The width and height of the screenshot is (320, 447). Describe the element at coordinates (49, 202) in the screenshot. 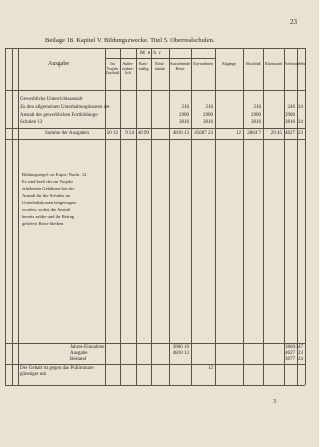

I see `remark-line: Unterhaltskosten beigetragen` at that location.